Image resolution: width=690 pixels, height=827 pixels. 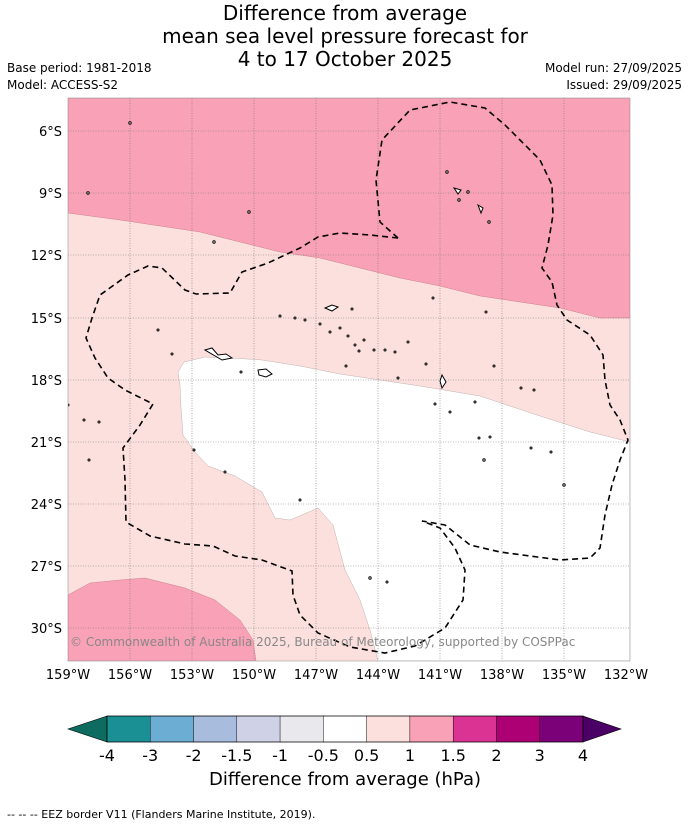 I want to click on colorbar-cells, so click(x=345, y=729).